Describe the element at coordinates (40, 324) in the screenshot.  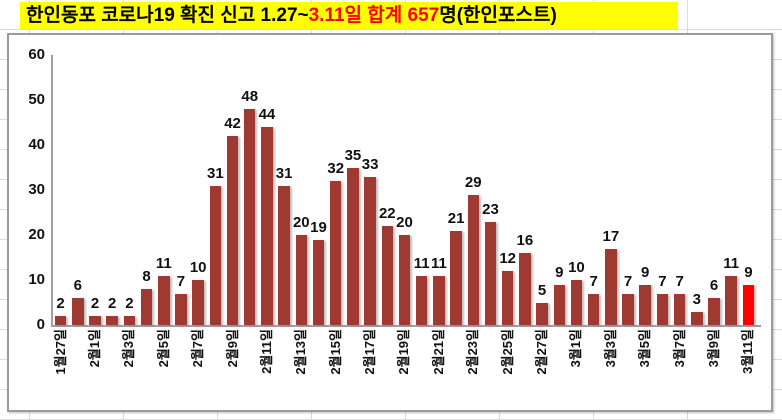
I see `y-axis-label: 0` at that location.